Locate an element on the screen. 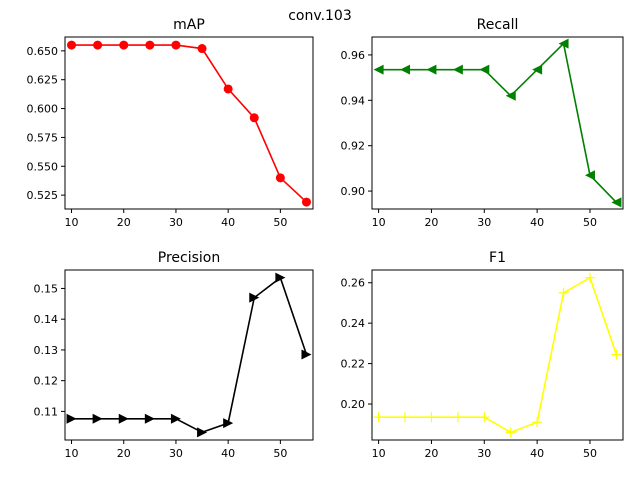 The height and width of the screenshot is (480, 640). series-line-recall is located at coordinates (497, 122).